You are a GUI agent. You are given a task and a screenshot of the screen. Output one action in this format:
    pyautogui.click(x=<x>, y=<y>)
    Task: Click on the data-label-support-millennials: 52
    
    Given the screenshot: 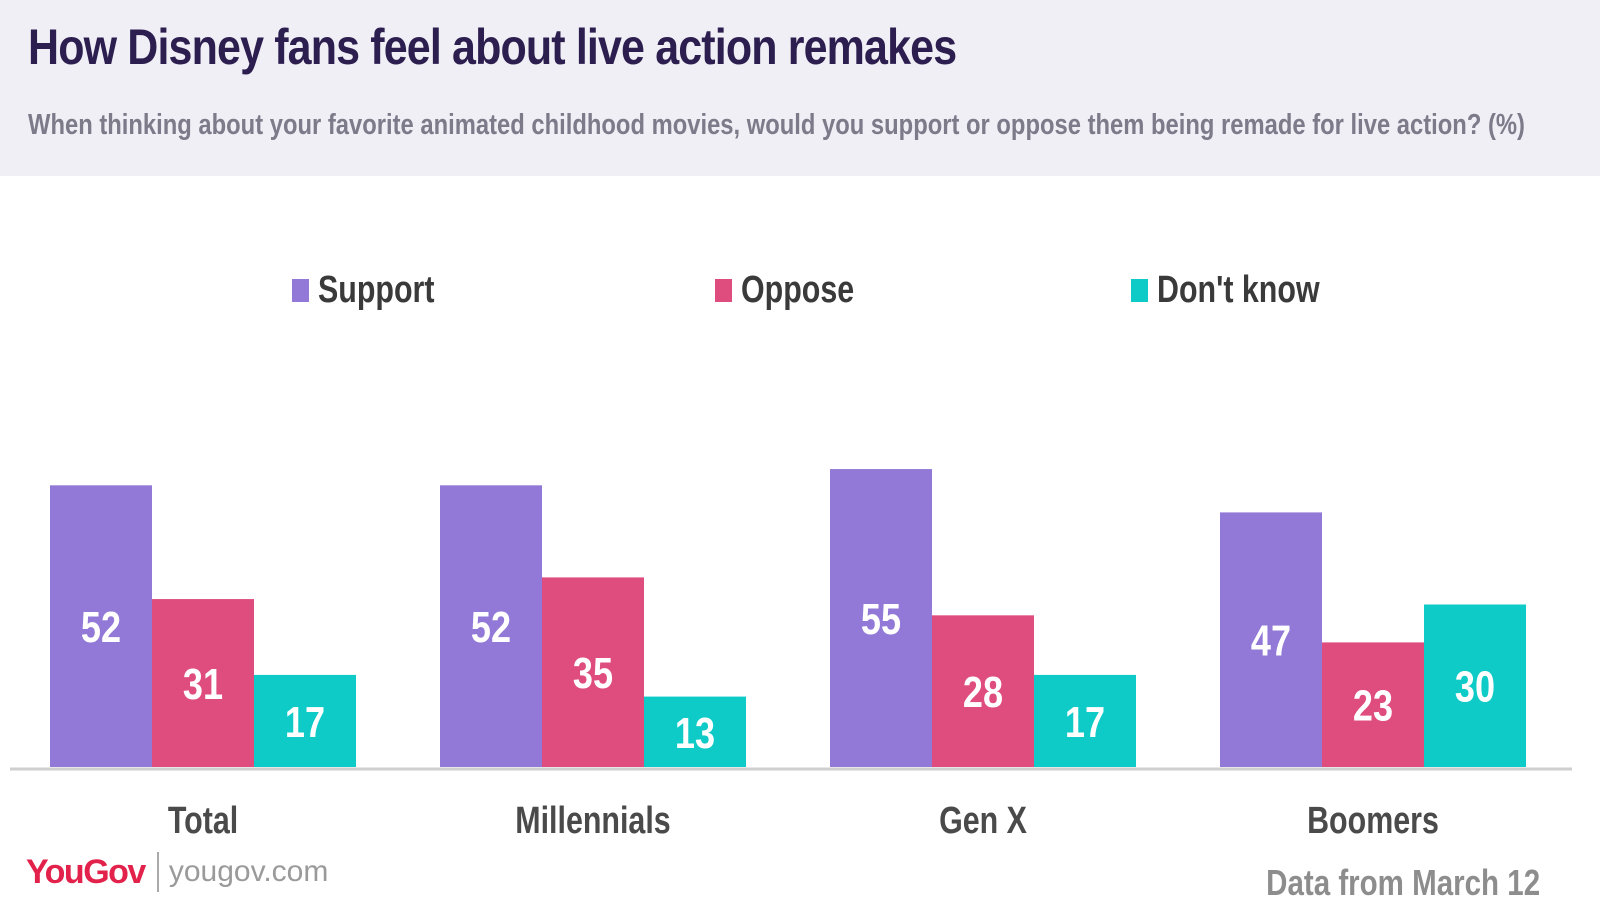 What is the action you would take?
    pyautogui.click(x=491, y=627)
    